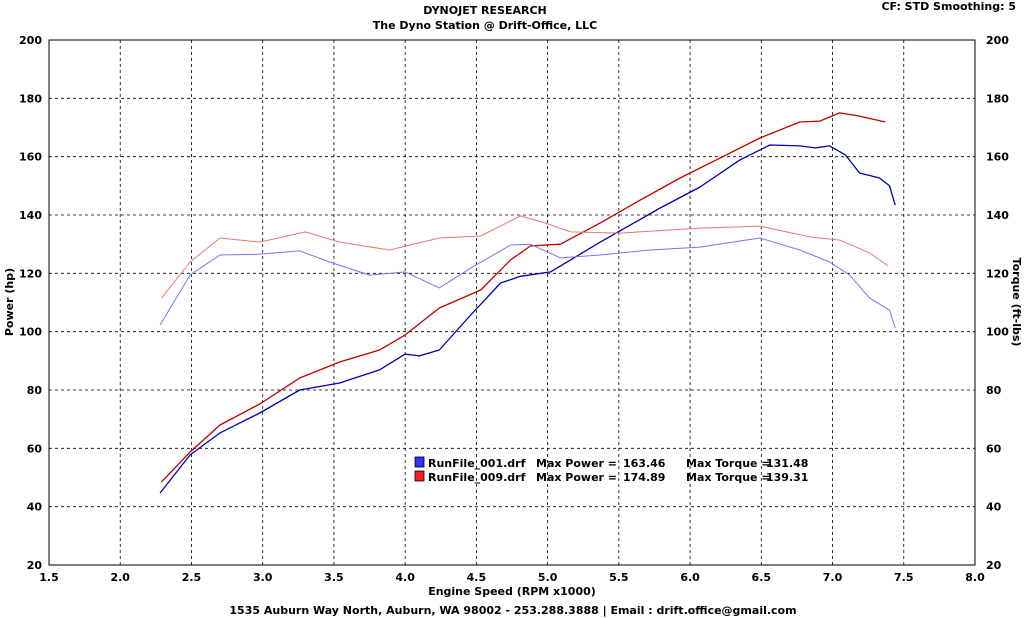  What do you see at coordinates (994, 390) in the screenshot?
I see `y2-tick-label: 80` at bounding box center [994, 390].